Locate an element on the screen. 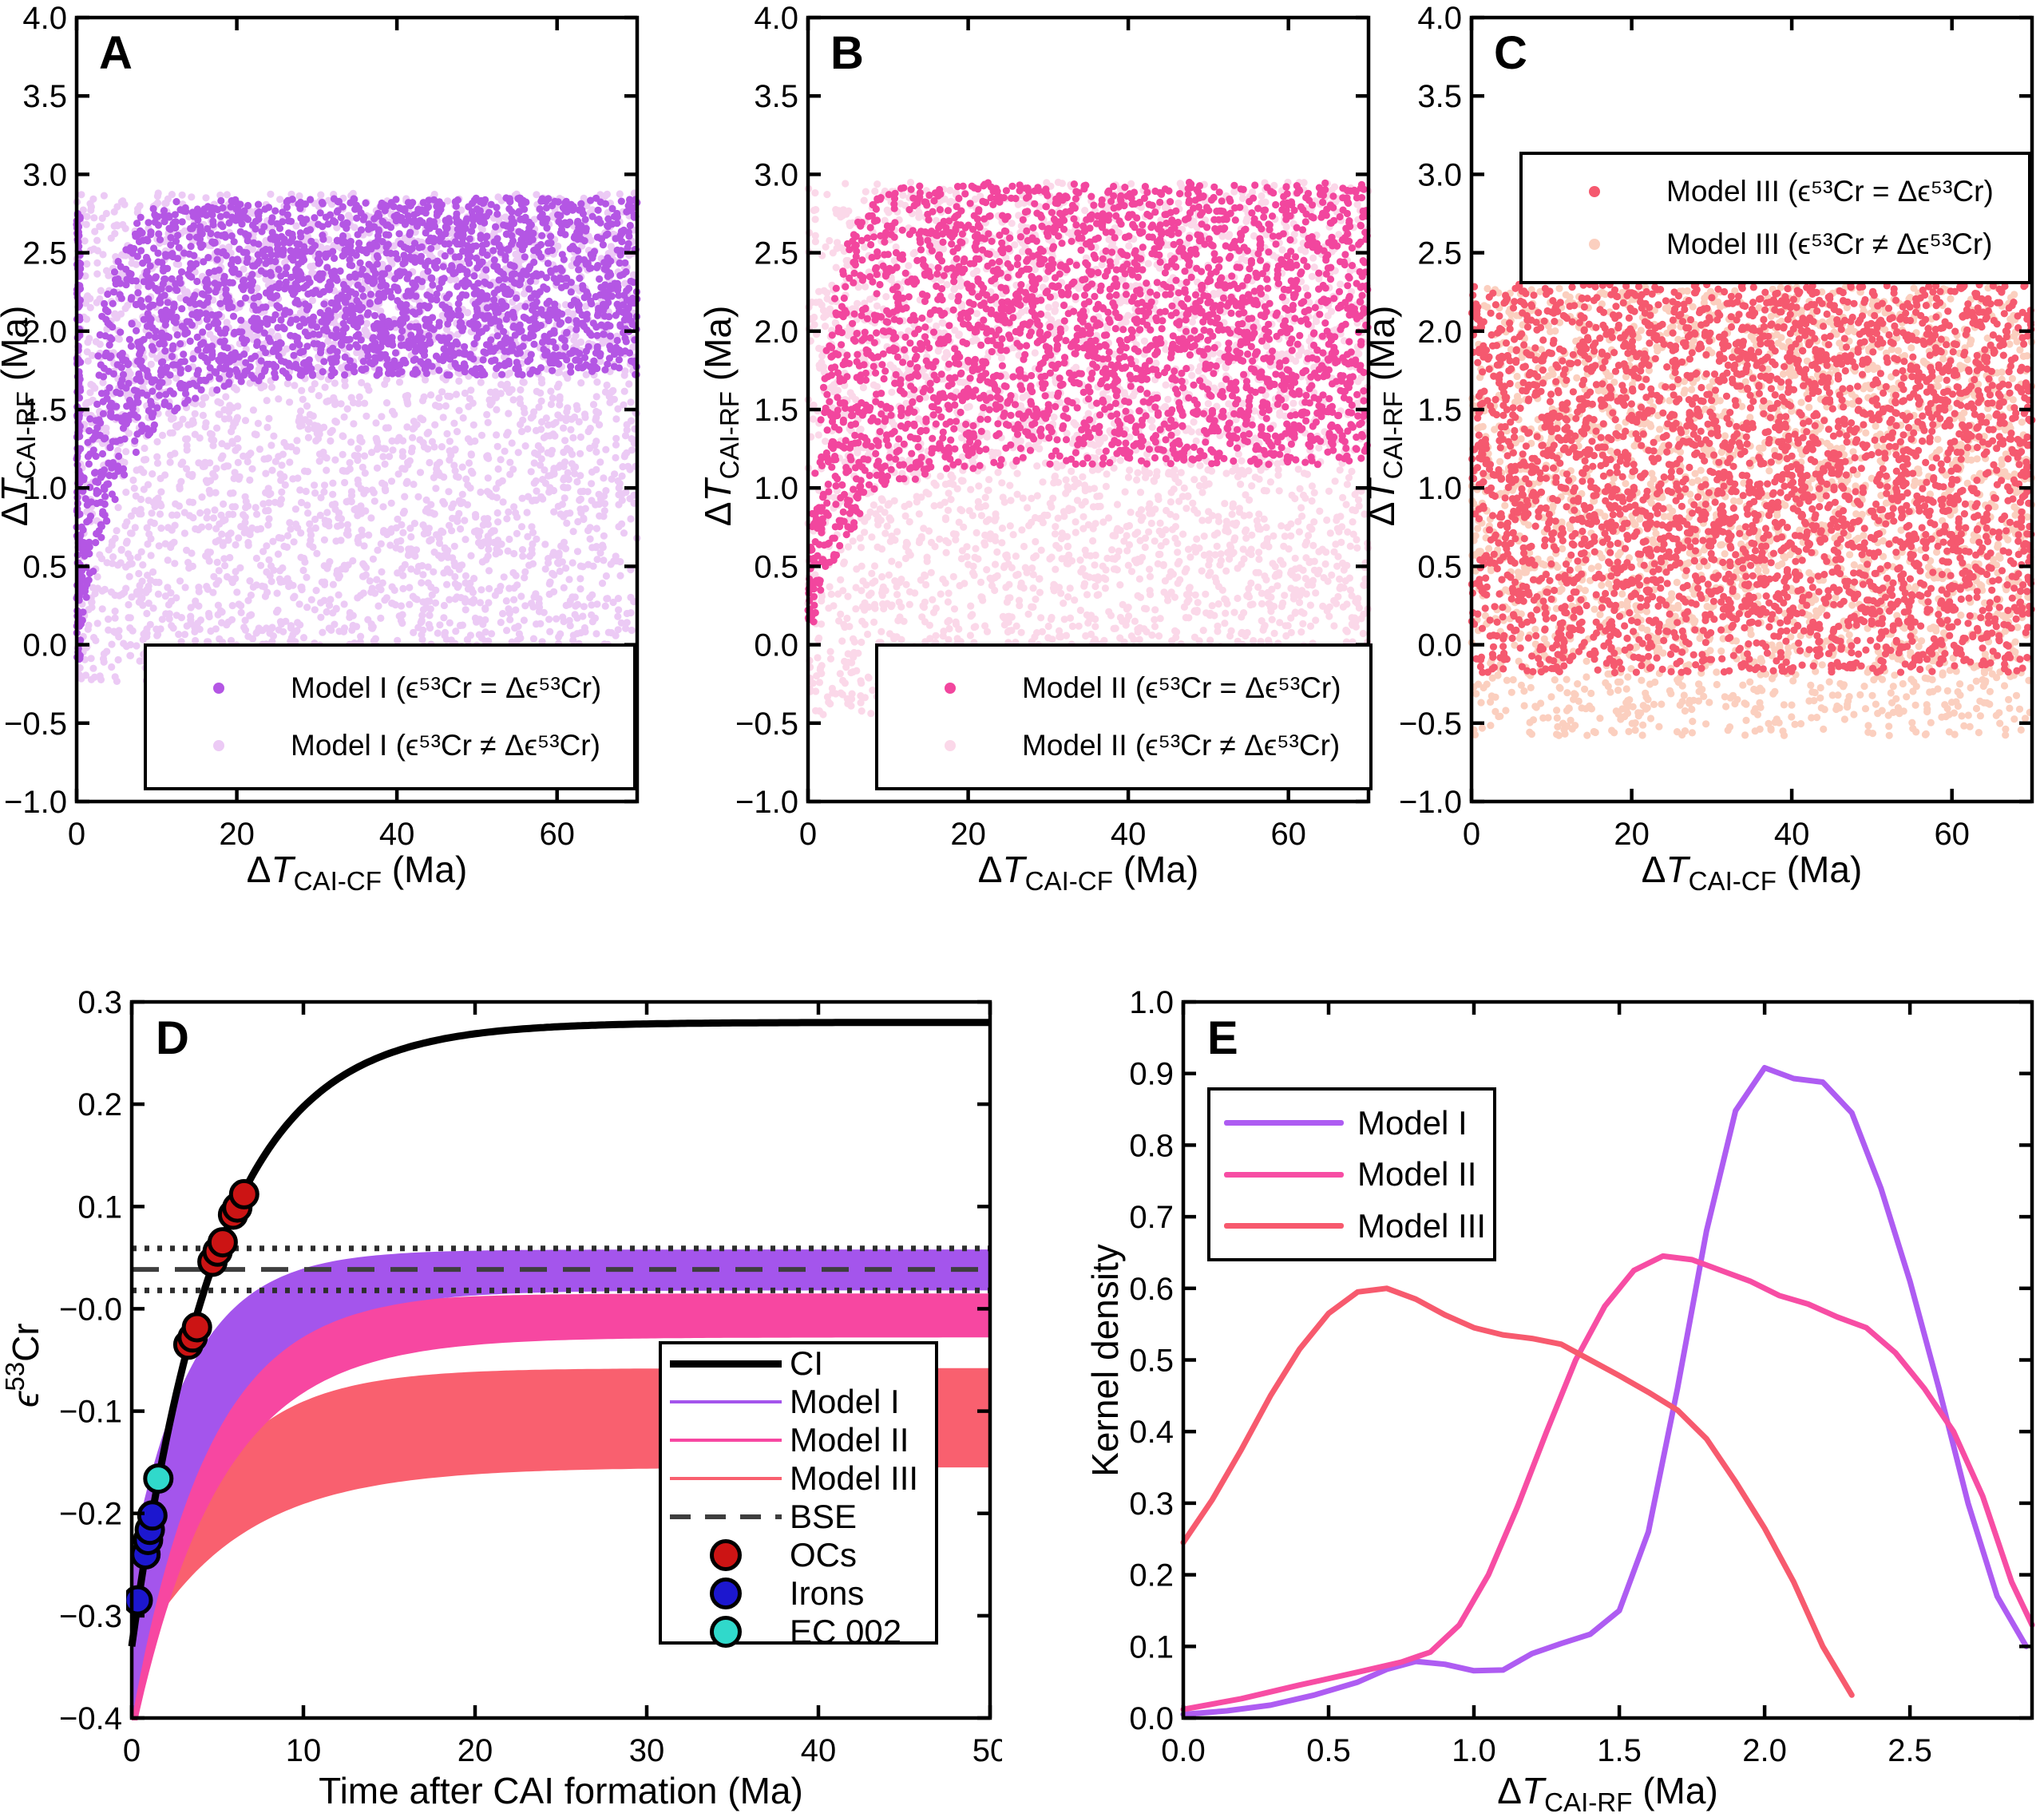  bse-dashed-line-swatch is located at coordinates (726, 1516).